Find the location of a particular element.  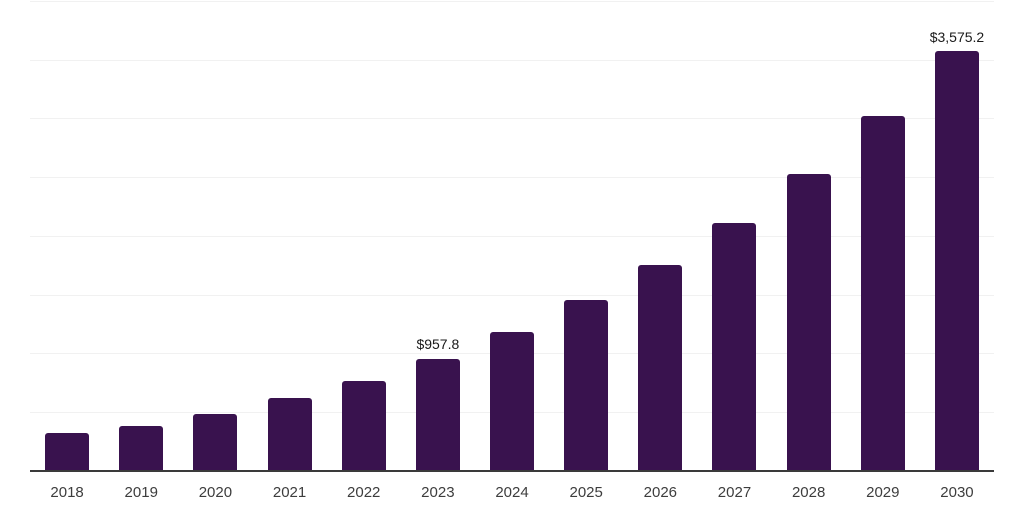

bar-group-2018 is located at coordinates (67, 236).